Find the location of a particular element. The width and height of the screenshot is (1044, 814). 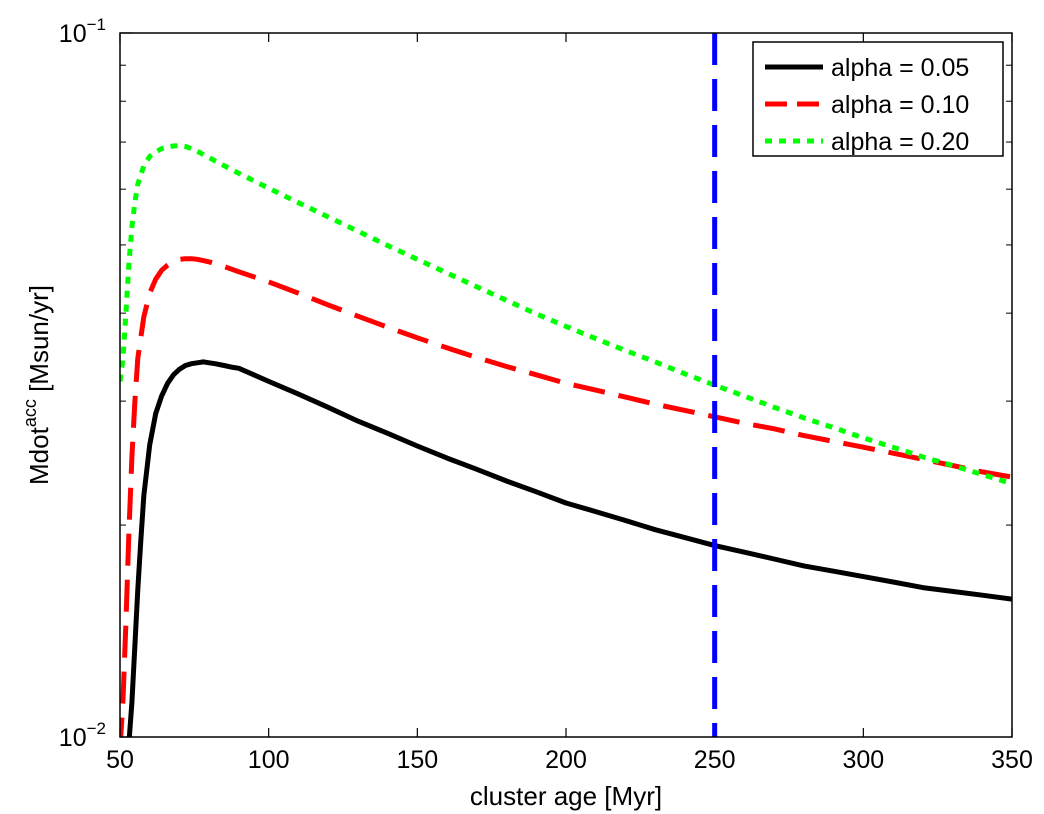

legend: alpha = 0.05 alpha = 0.10 alpha = 0.20 is located at coordinates (878, 99).